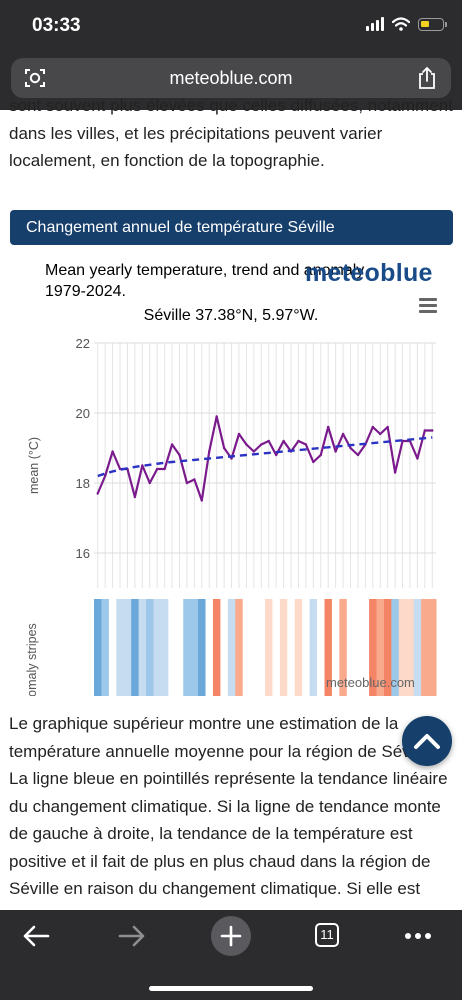  Describe the element at coordinates (369, 273) in the screenshot. I see `meteoblue-logo: meteoblue` at that location.